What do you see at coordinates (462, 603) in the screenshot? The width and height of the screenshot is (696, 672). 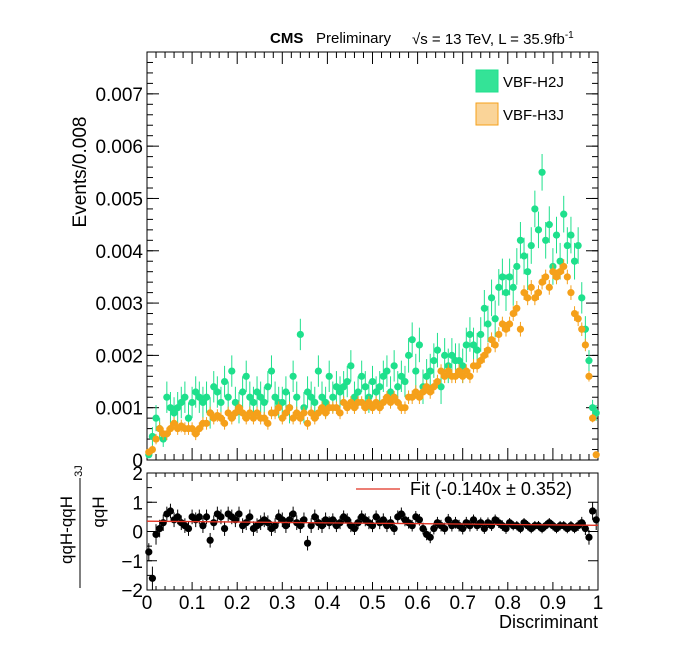 I see `ratio-x-tick-label: 0.7` at bounding box center [462, 603].